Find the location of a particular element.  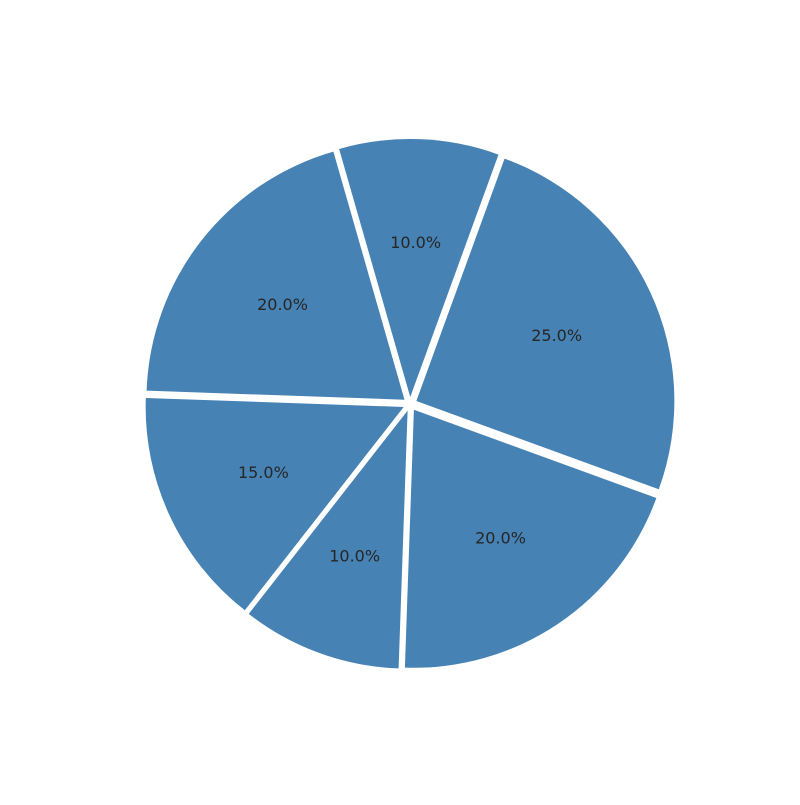

pie-slice-label-4: 10.0% is located at coordinates (354, 556).